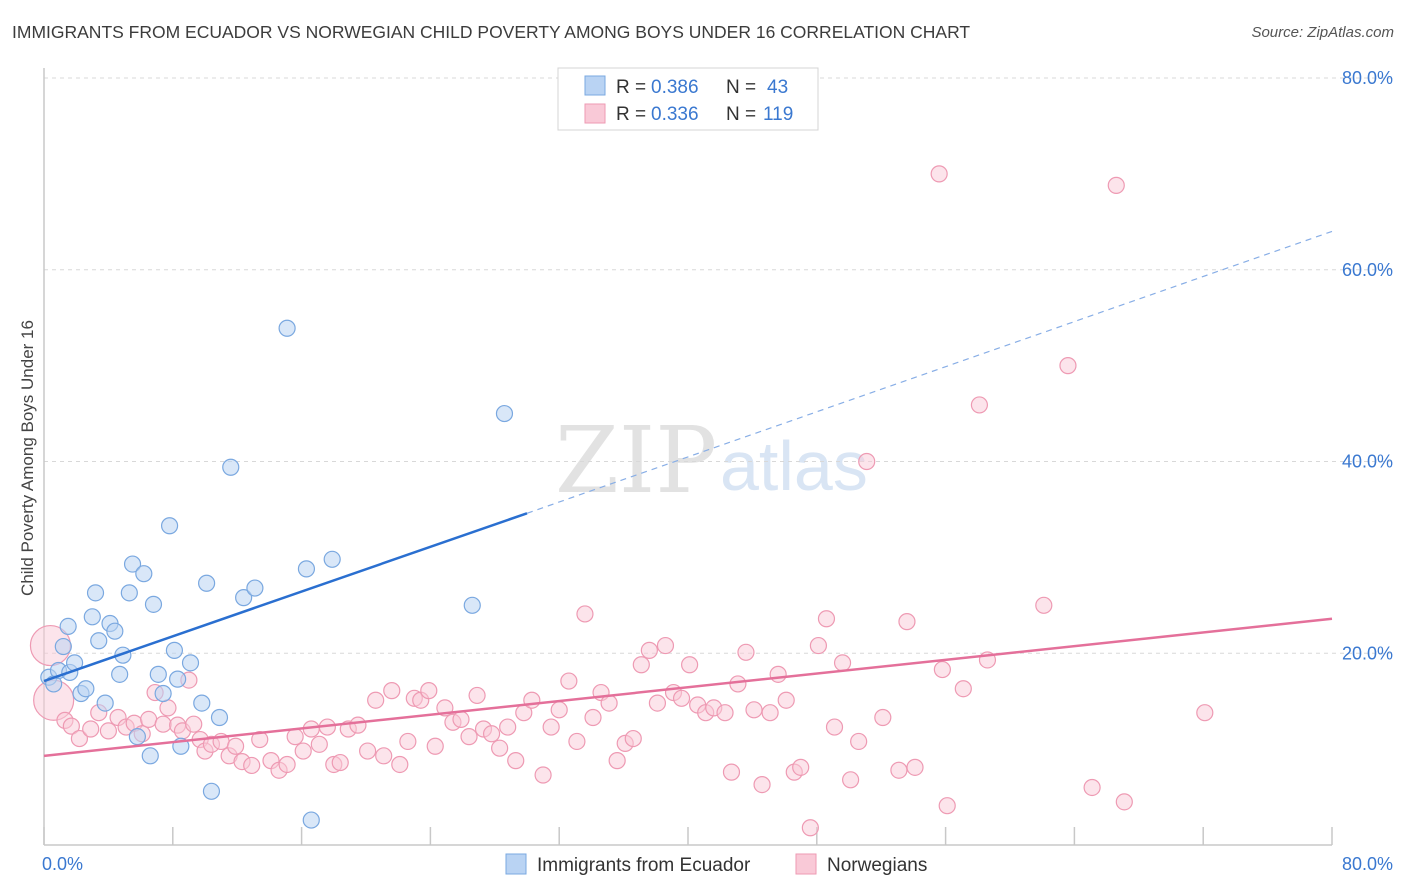  What do you see at coordinates (595, 85) in the screenshot?
I see `legend-swatch-blue` at bounding box center [595, 85].